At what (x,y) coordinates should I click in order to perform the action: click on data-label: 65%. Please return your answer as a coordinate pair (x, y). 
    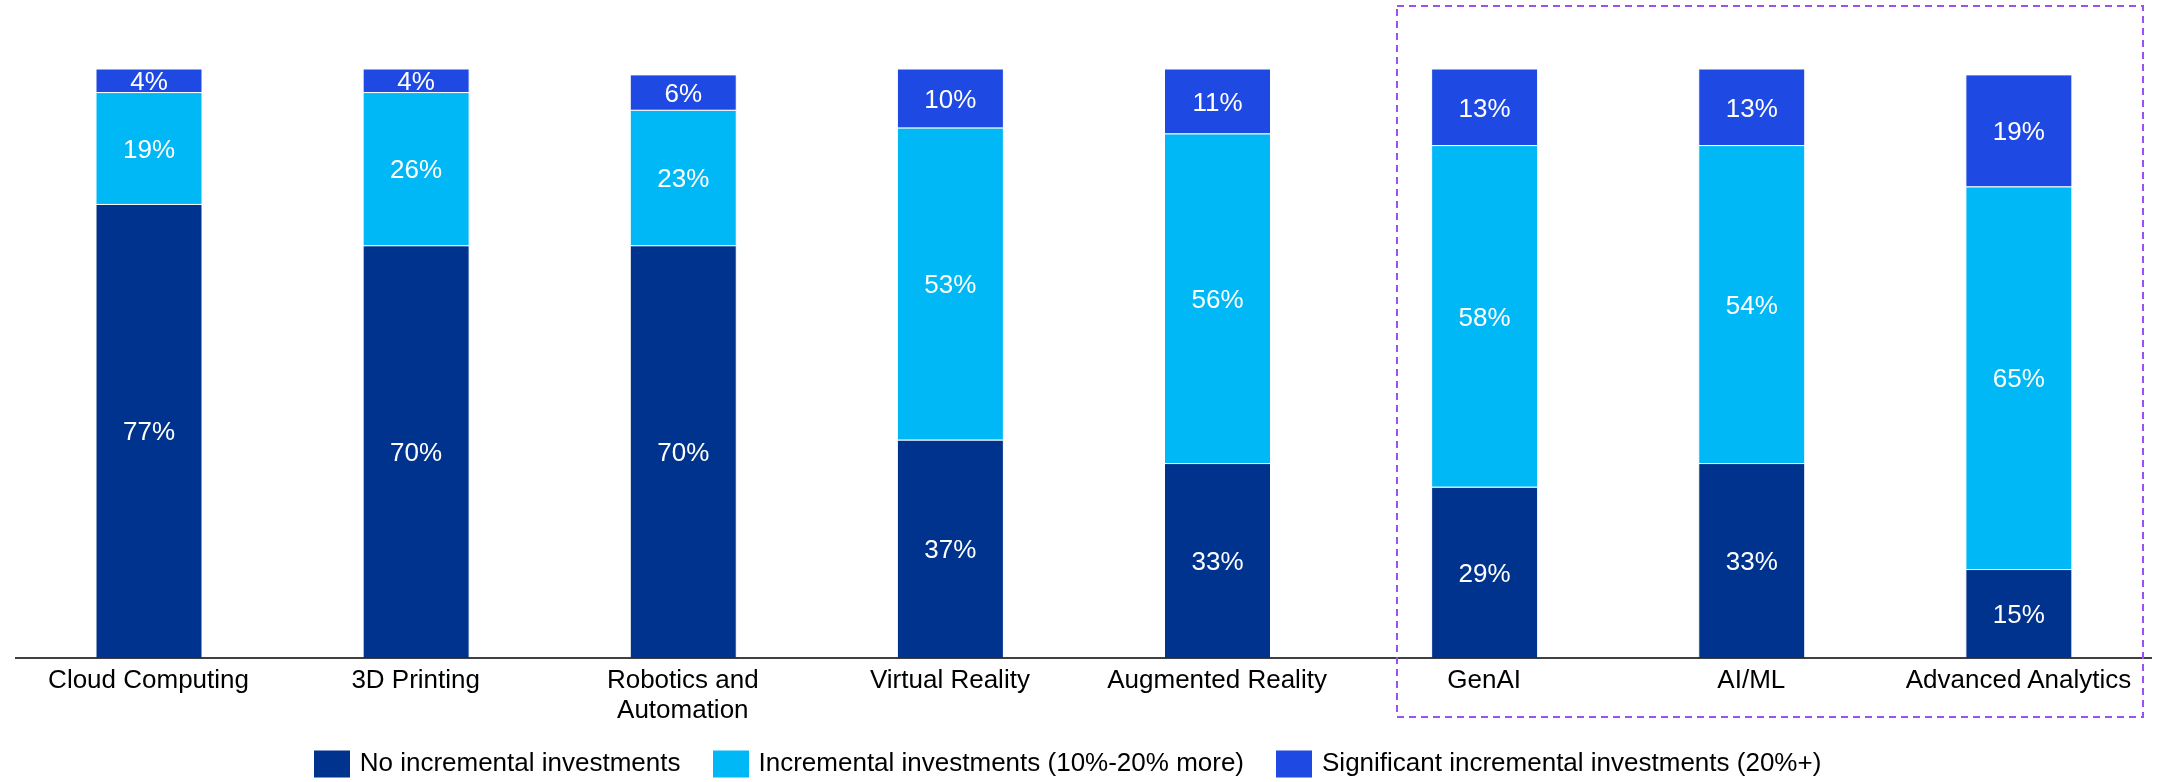
    Looking at the image, I should click on (2018, 378).